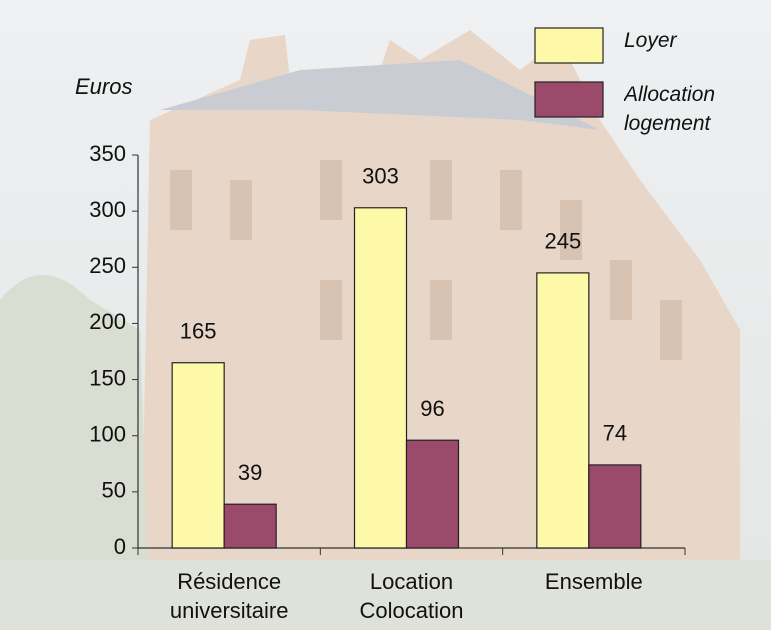 This screenshot has width=771, height=630. I want to click on y-tick-label: 250, so click(107, 265).